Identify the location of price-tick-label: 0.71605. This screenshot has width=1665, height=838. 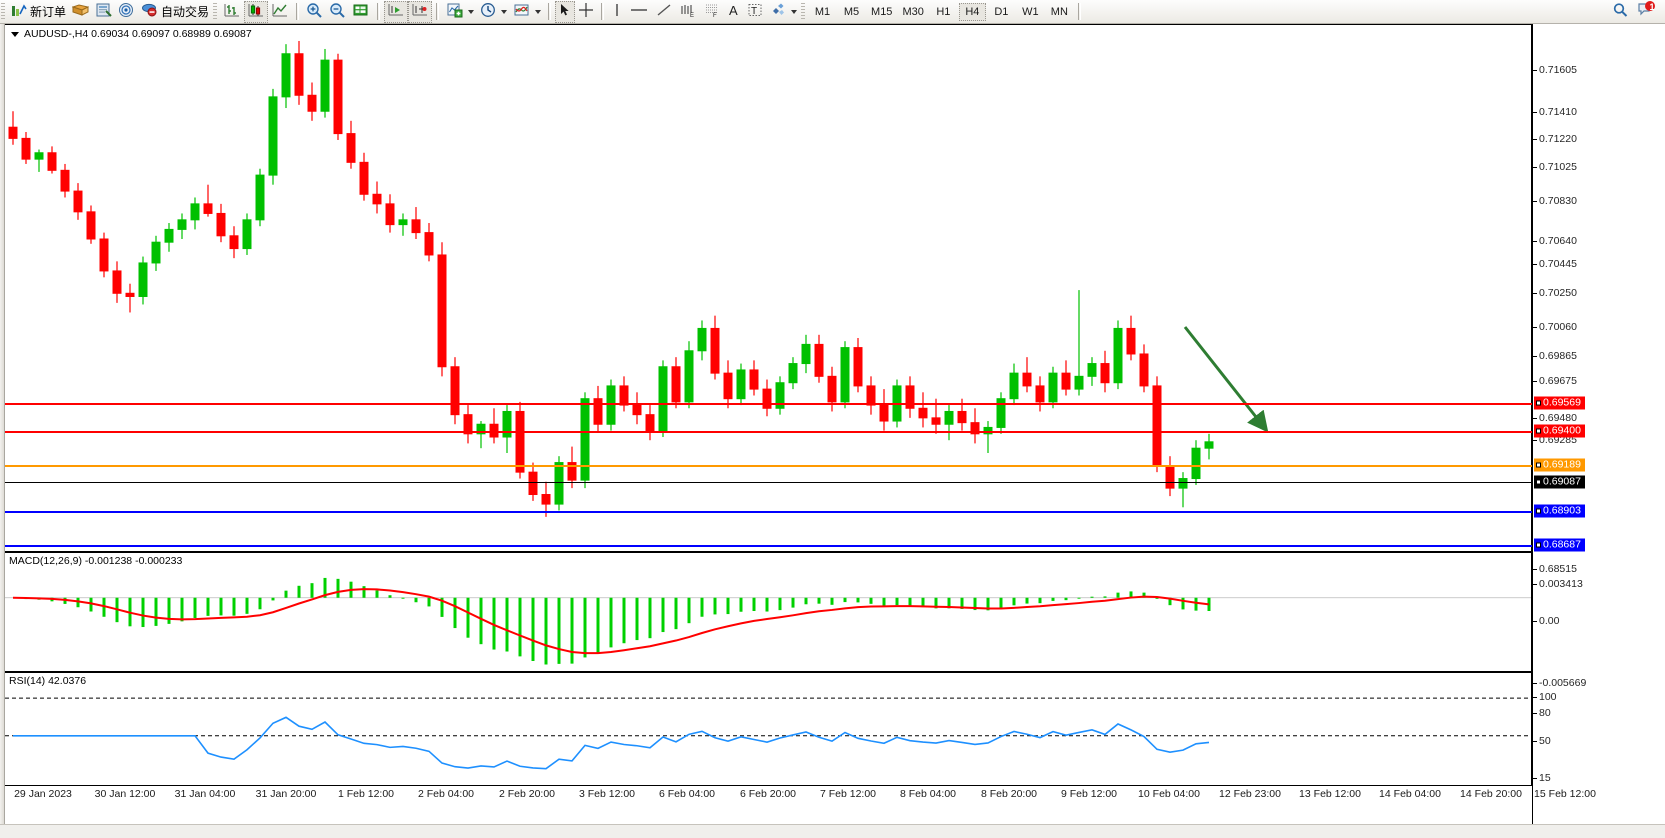
(1558, 70).